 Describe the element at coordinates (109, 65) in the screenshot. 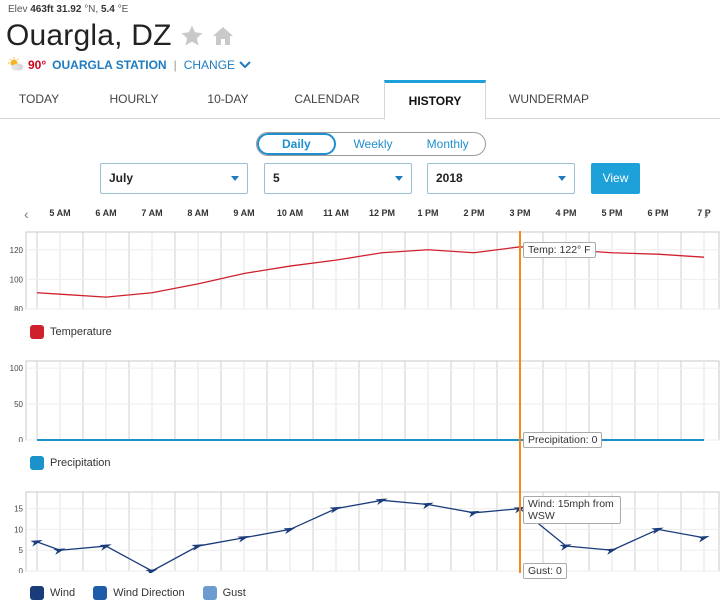

I see `station-link: OUARGLA STATION` at that location.